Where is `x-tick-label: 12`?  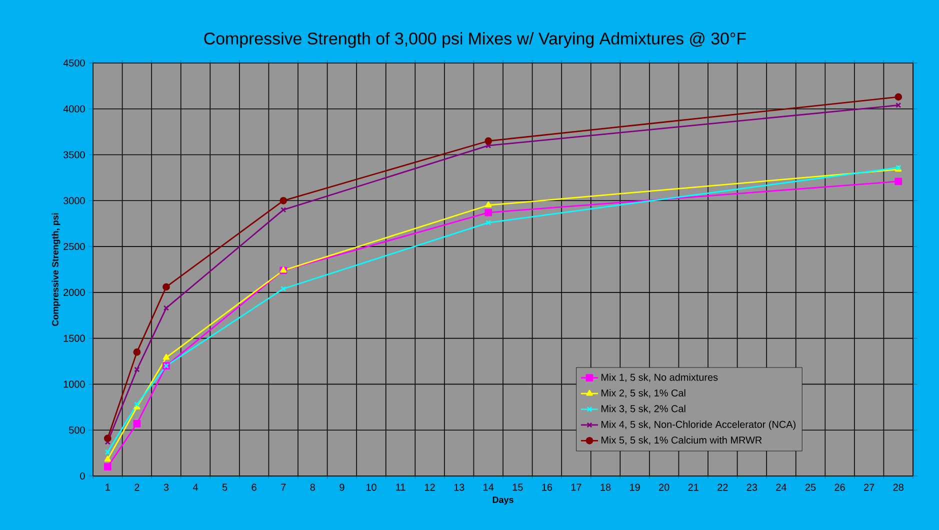
x-tick-label: 12 is located at coordinates (430, 487).